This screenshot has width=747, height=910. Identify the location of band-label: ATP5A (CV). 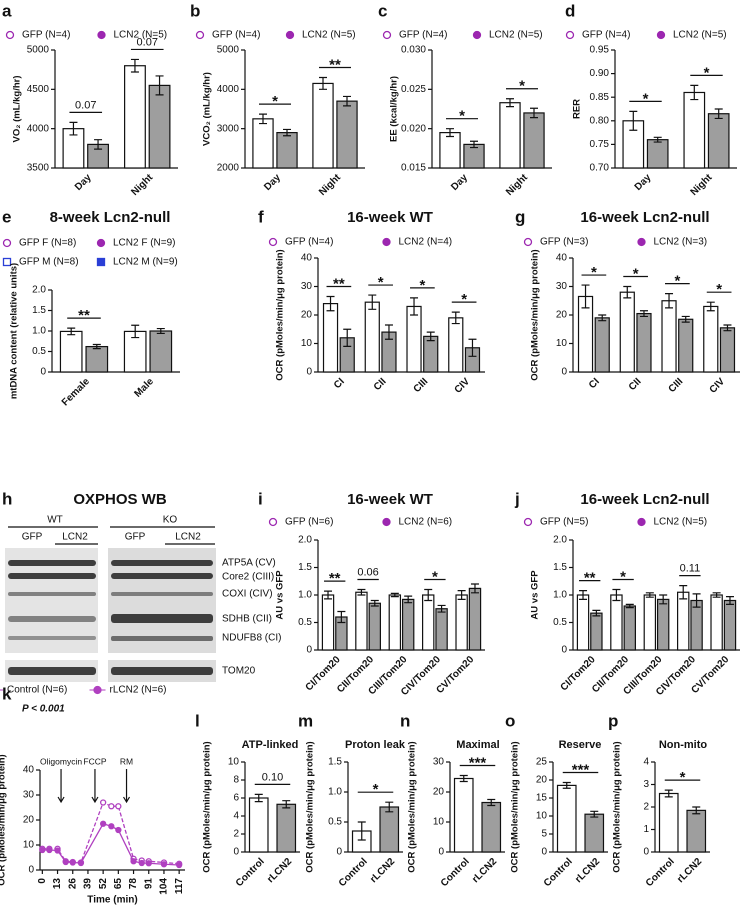
(249, 563).